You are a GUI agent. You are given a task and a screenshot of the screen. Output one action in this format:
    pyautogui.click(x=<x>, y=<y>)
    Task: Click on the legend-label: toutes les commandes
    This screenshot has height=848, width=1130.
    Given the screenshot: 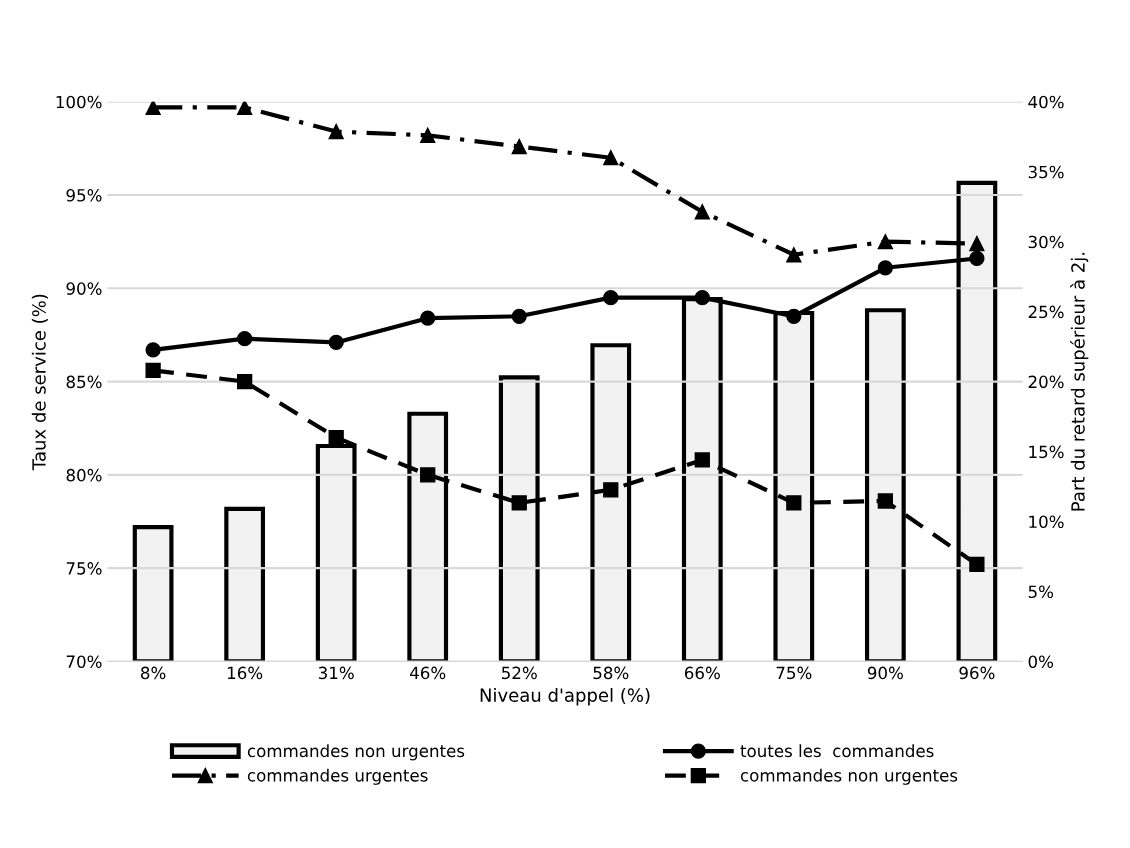 What is the action you would take?
    pyautogui.click(x=837, y=751)
    